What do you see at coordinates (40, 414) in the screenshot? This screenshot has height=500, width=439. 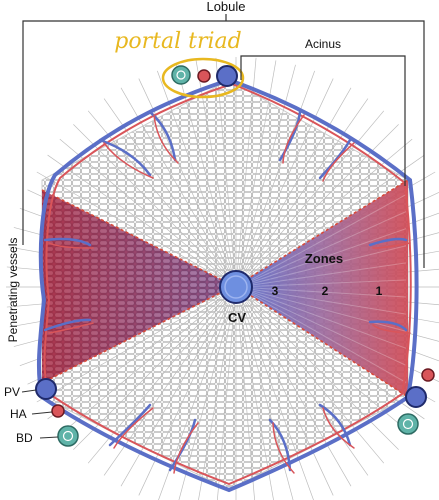 I see `triad-leader-lines` at bounding box center [40, 414].